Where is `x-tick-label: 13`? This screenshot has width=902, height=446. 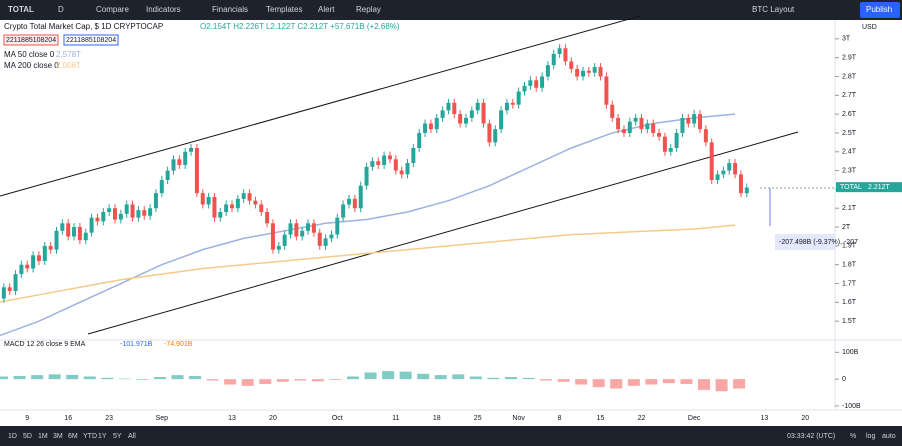
x-tick-label: 13 is located at coordinates (232, 418).